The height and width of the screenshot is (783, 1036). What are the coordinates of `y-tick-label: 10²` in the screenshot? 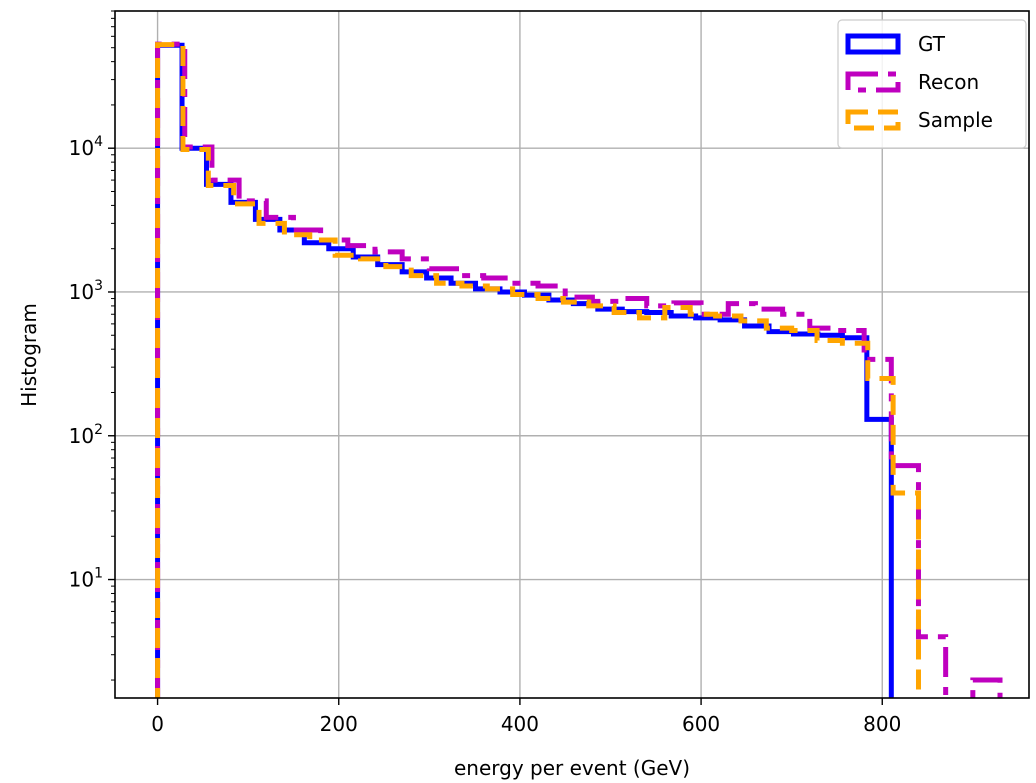 It's located at (86, 435).